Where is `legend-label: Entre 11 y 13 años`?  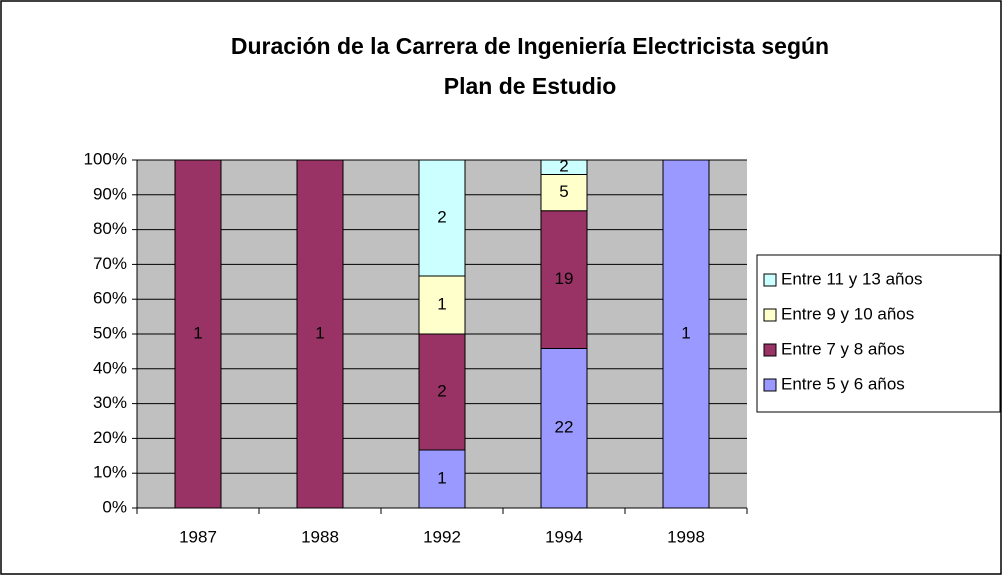 legend-label: Entre 11 y 13 años is located at coordinates (851, 278).